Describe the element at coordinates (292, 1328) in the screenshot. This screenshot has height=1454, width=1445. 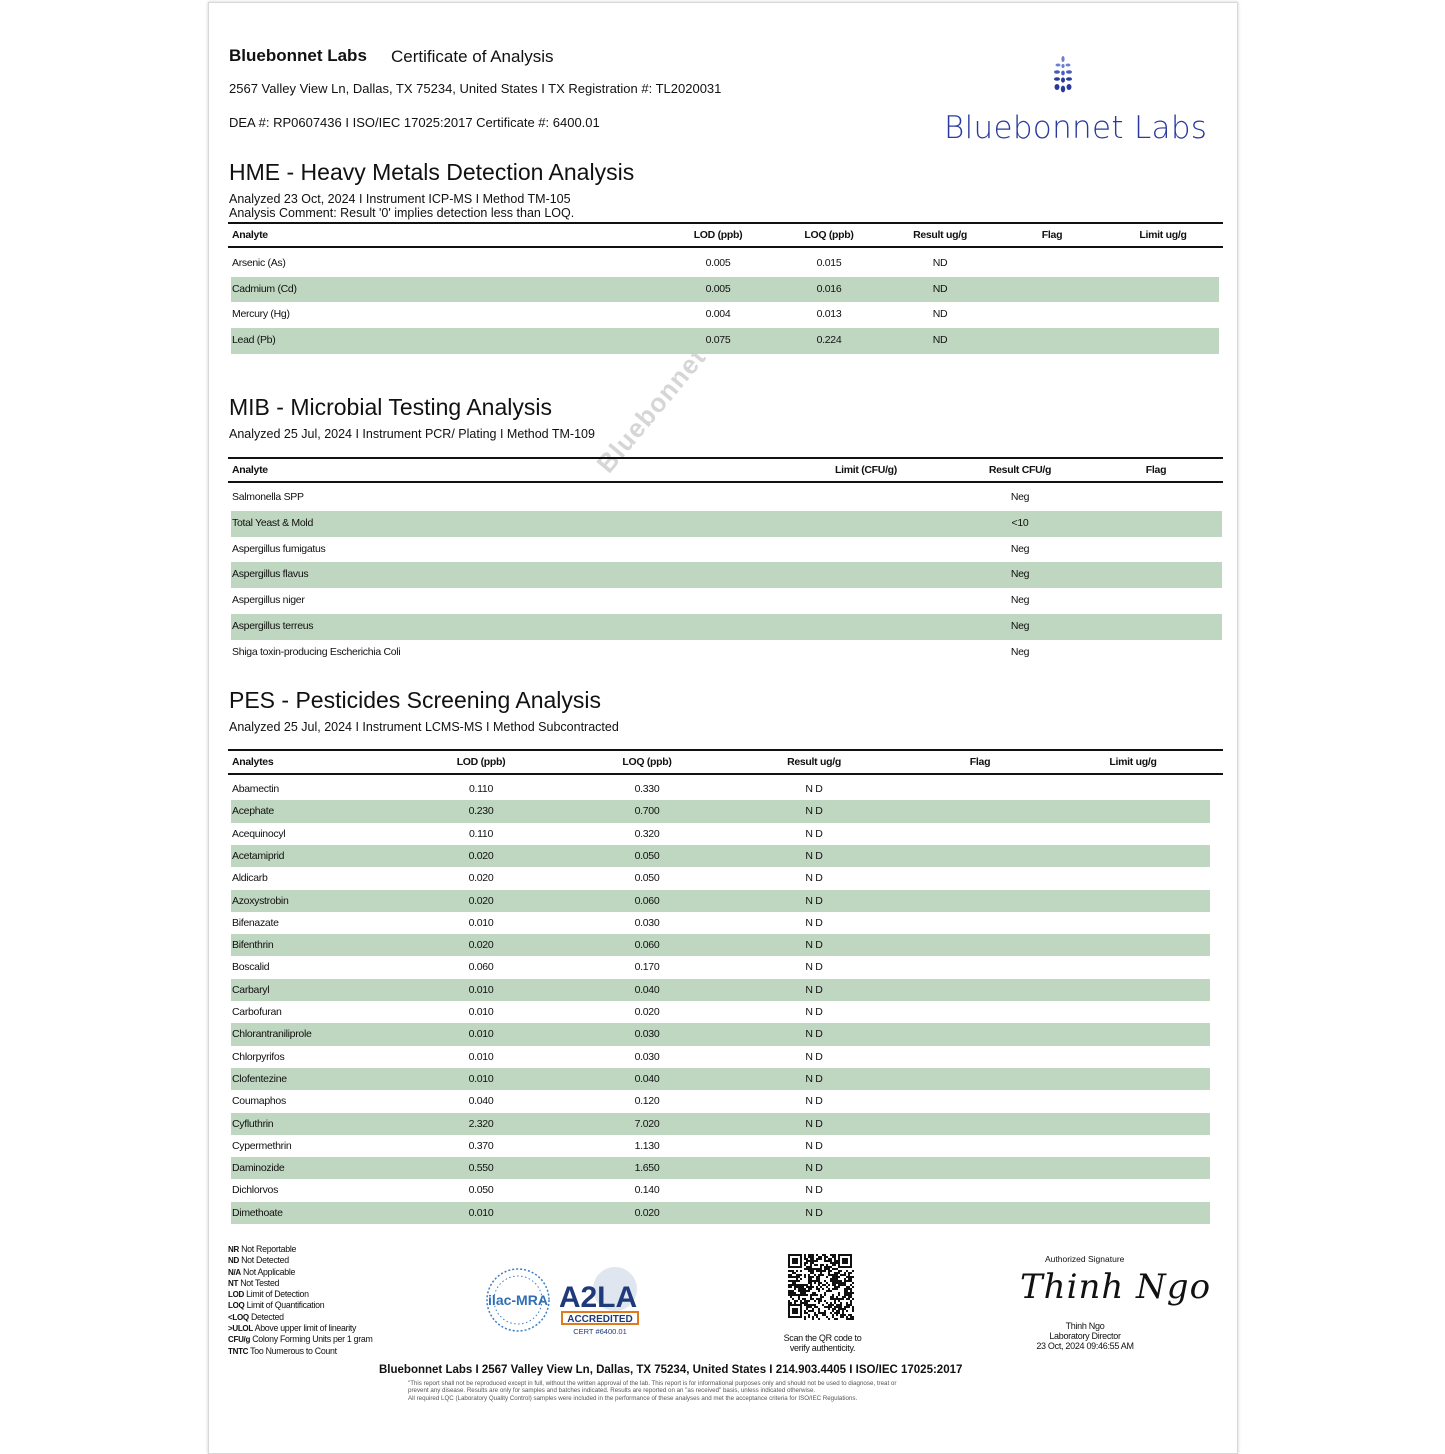
I see `legend-item: >ULOL Above upper limit of linearity` at that location.